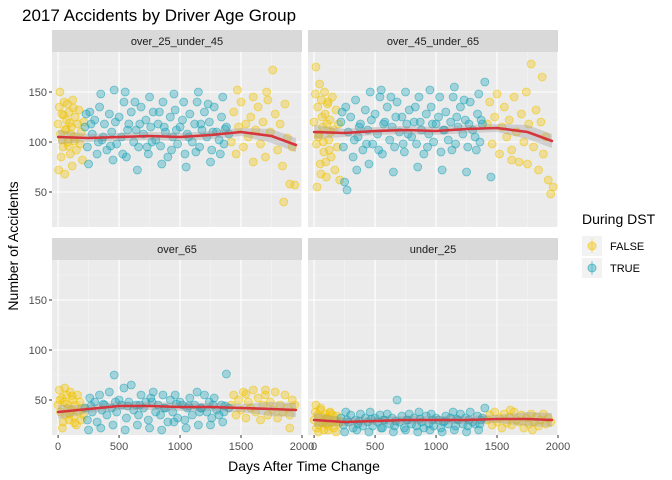 Image resolution: width=672 pixels, height=480 pixels. I want to click on scatter-points, so click(433, 129).